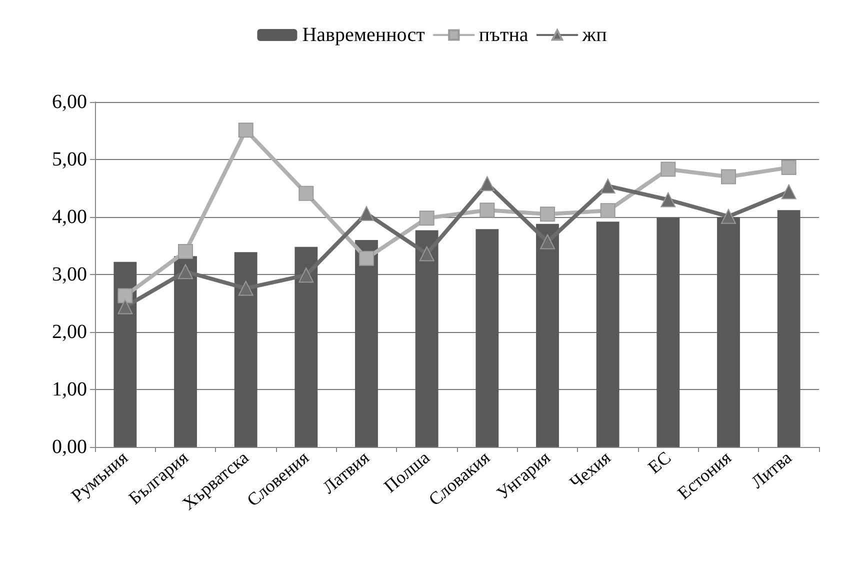  What do you see at coordinates (69, 217) in the screenshot?
I see `y-tick-label: 4,00` at bounding box center [69, 217].